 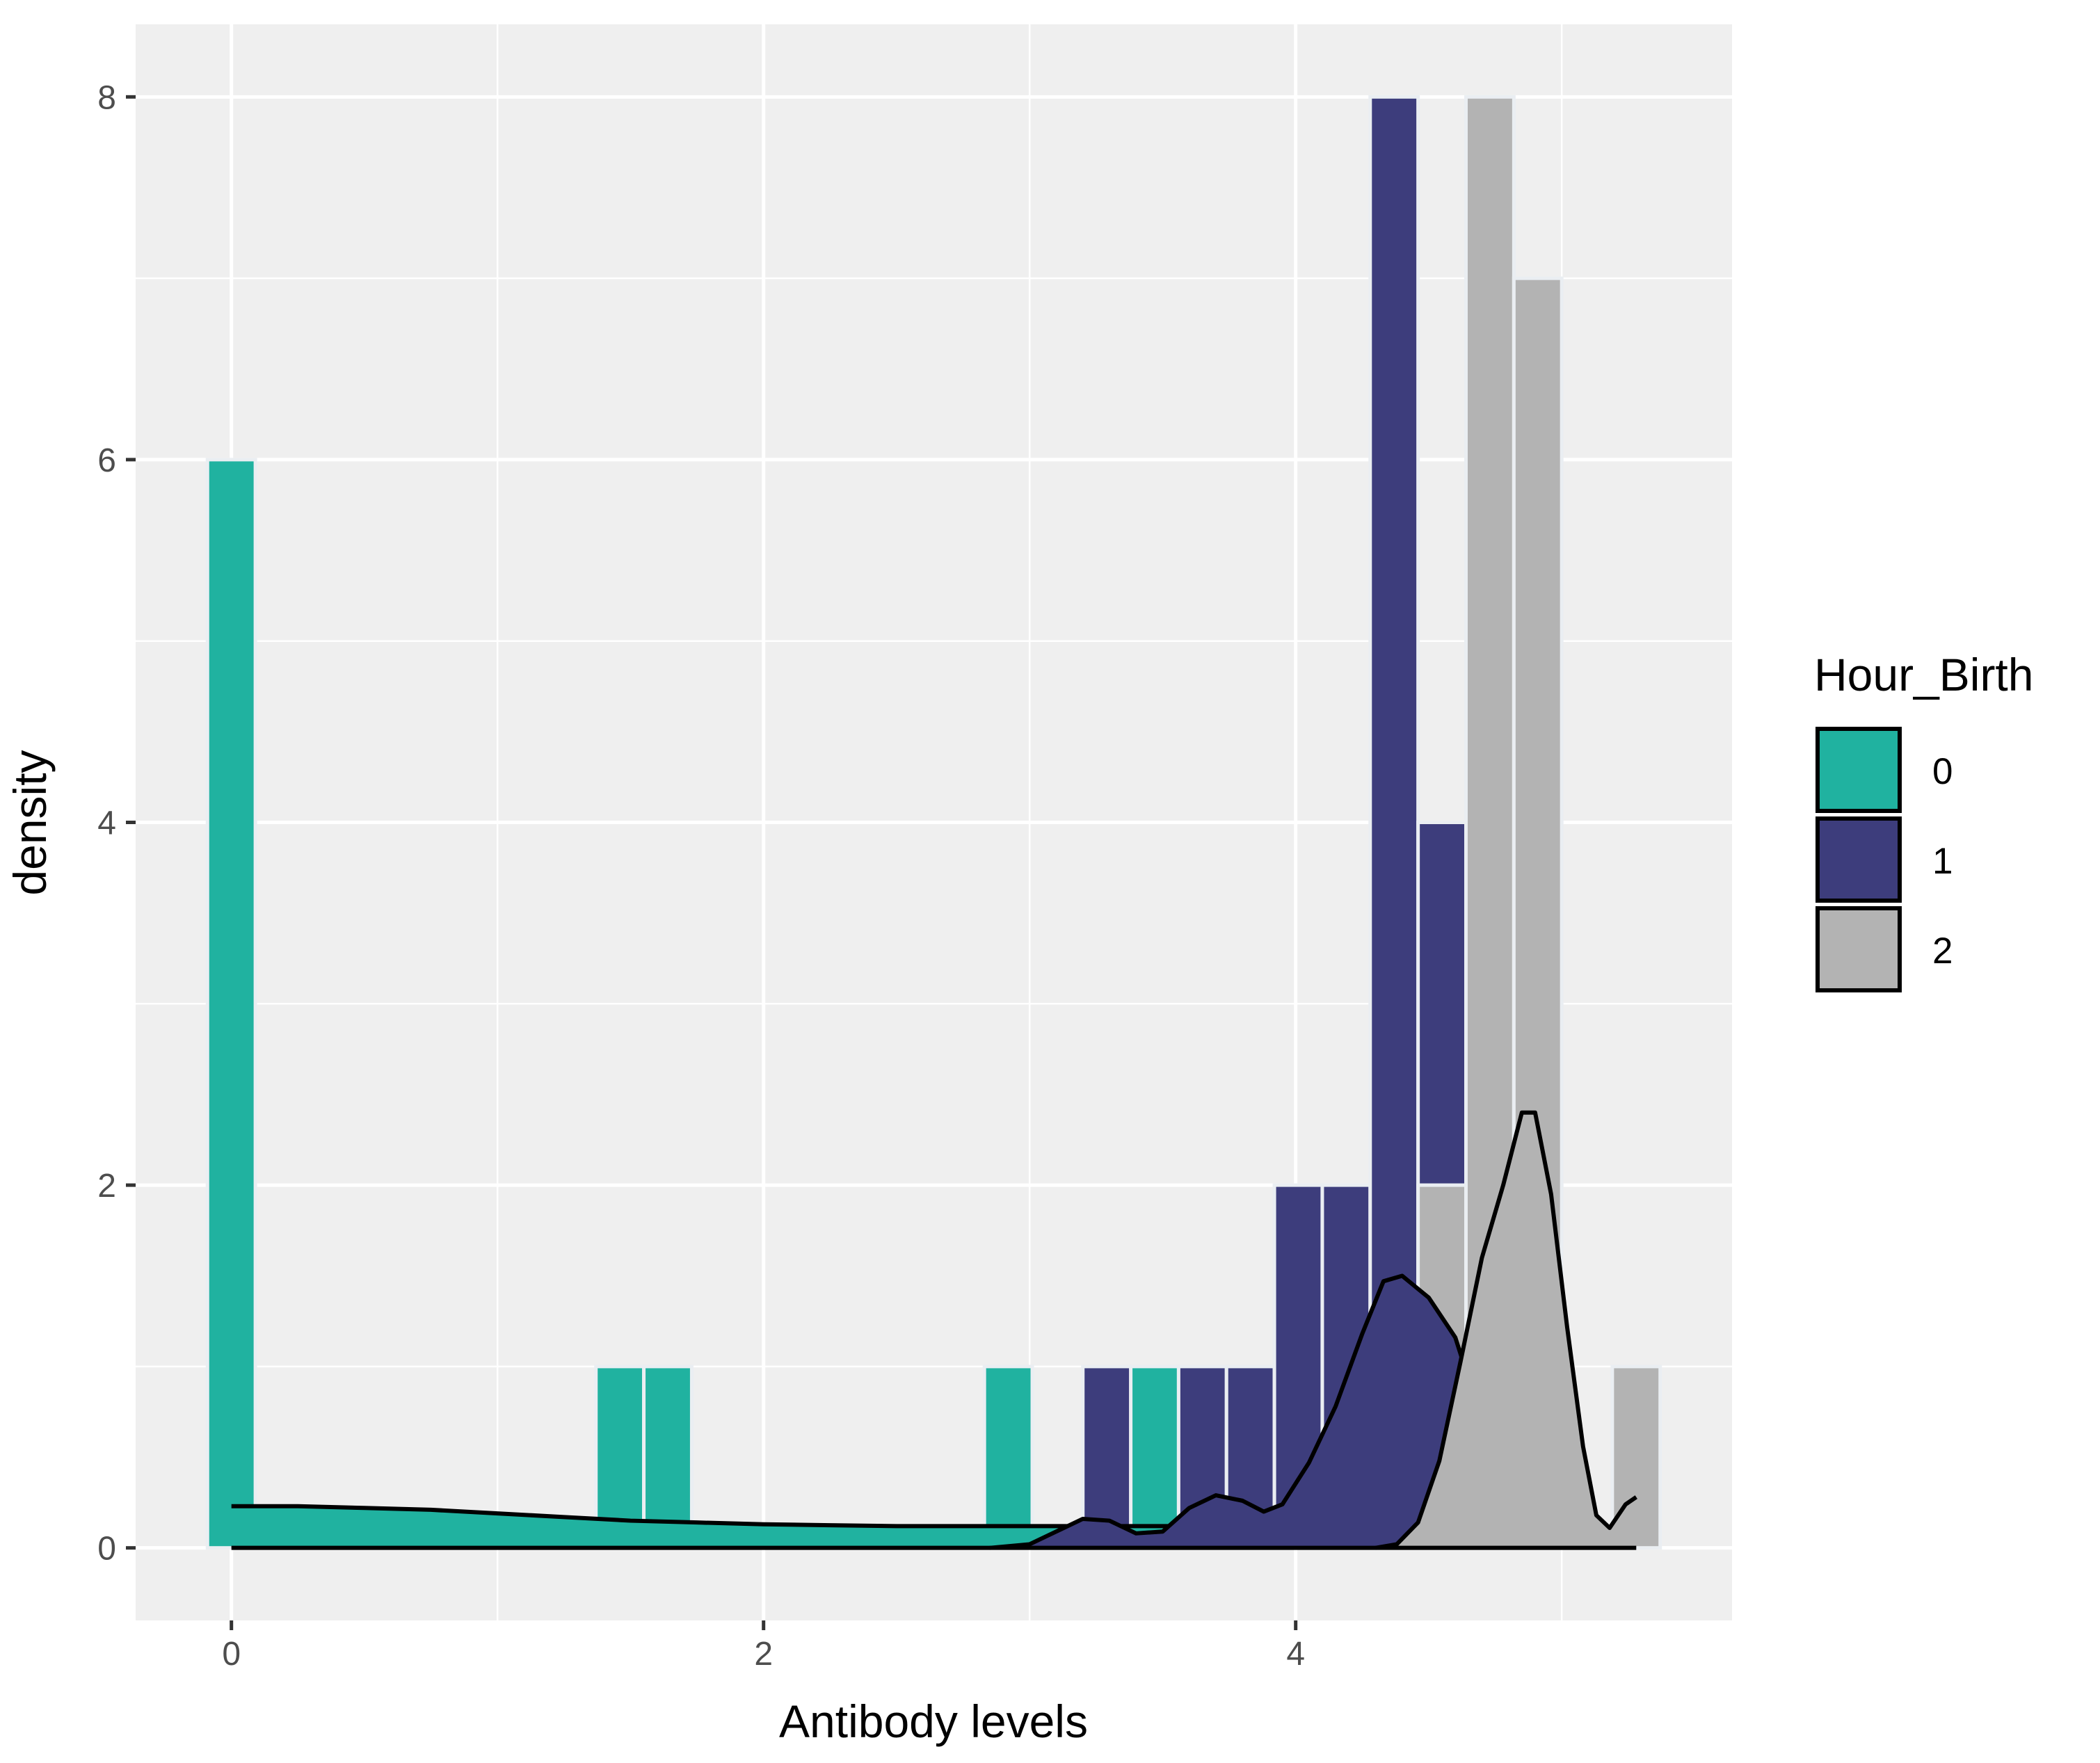 I want to click on legend-label-1: 1, so click(x=1942, y=861).